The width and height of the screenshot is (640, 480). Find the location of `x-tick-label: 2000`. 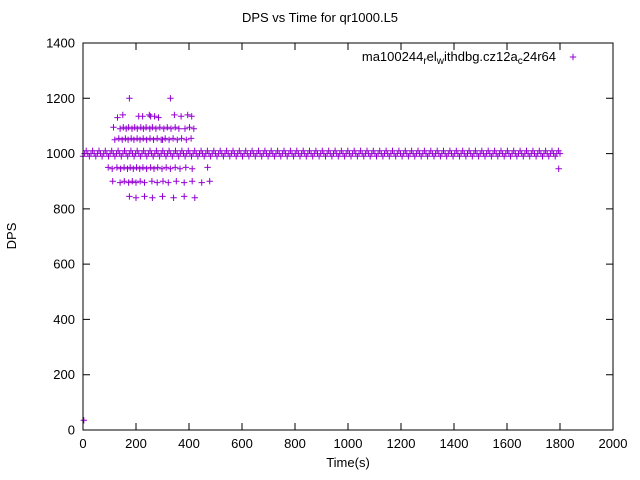

x-tick-label: 2000 is located at coordinates (613, 443).